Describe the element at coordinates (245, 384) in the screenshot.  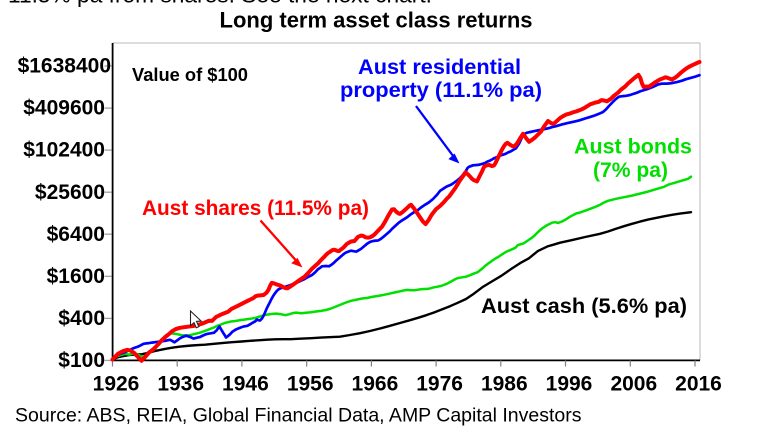
I see `svg-text: 1946` at that location.